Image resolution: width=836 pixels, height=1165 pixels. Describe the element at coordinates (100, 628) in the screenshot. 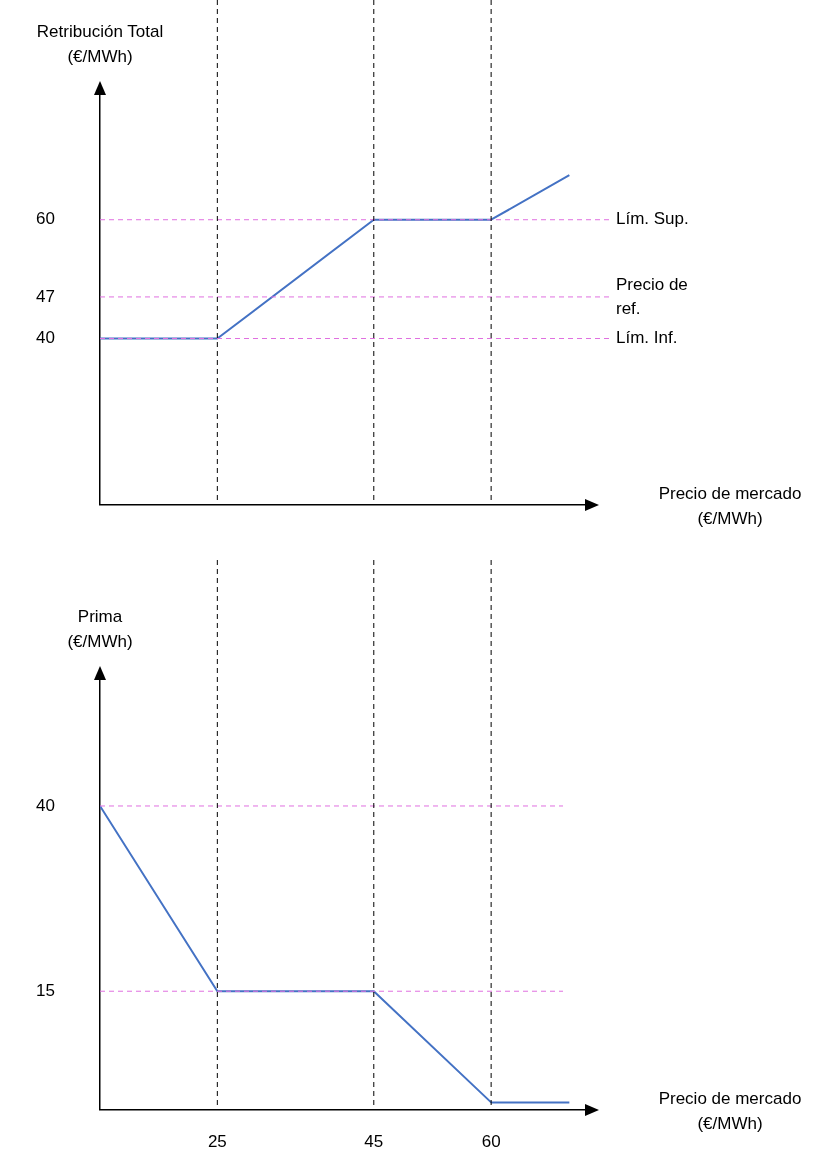

I see `y-axis-title: Prima (€/MWh)` at that location.